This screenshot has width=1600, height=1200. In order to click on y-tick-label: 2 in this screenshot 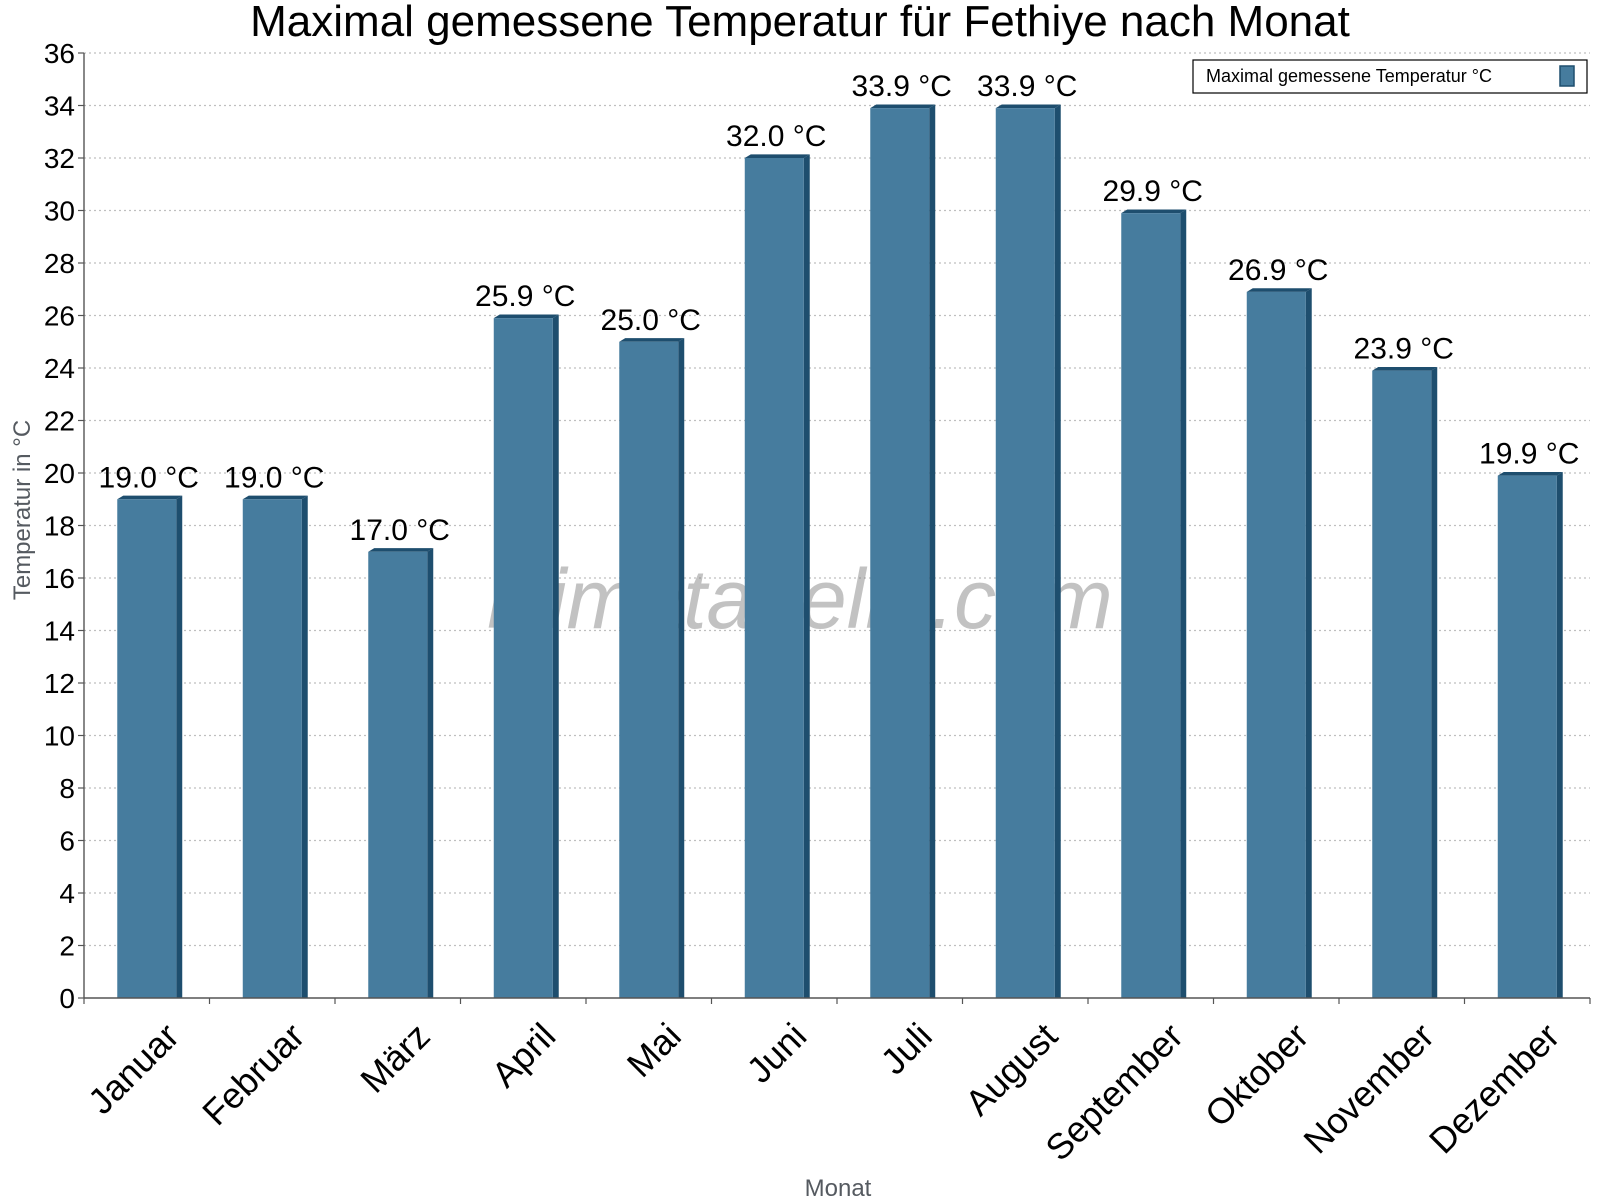, I will do `click(67, 946)`.